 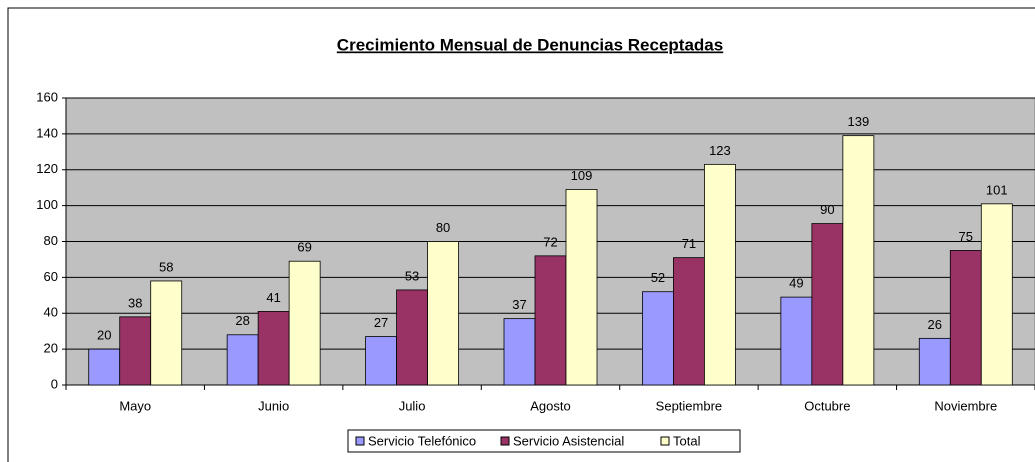 I want to click on data-label: 53, so click(x=412, y=275).